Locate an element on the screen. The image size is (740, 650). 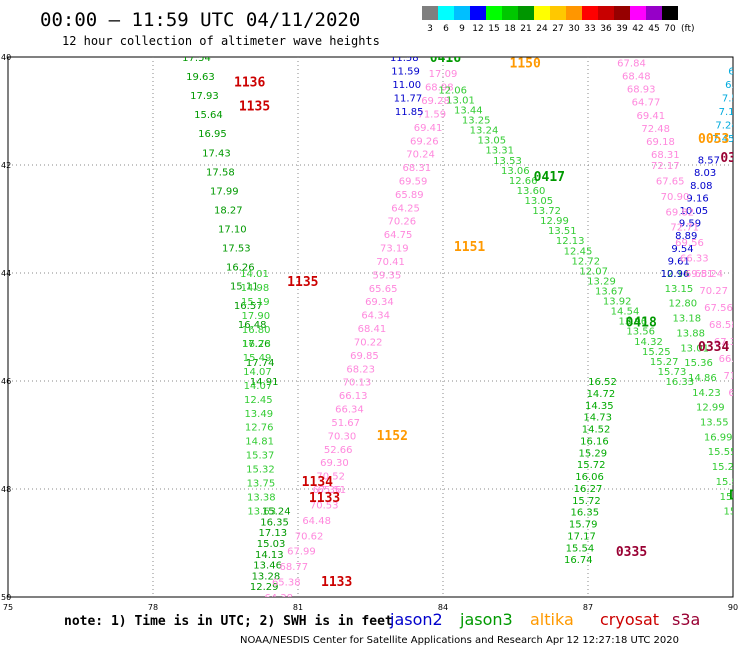
swh-value: 13.60 is located at coordinates (531, 191).